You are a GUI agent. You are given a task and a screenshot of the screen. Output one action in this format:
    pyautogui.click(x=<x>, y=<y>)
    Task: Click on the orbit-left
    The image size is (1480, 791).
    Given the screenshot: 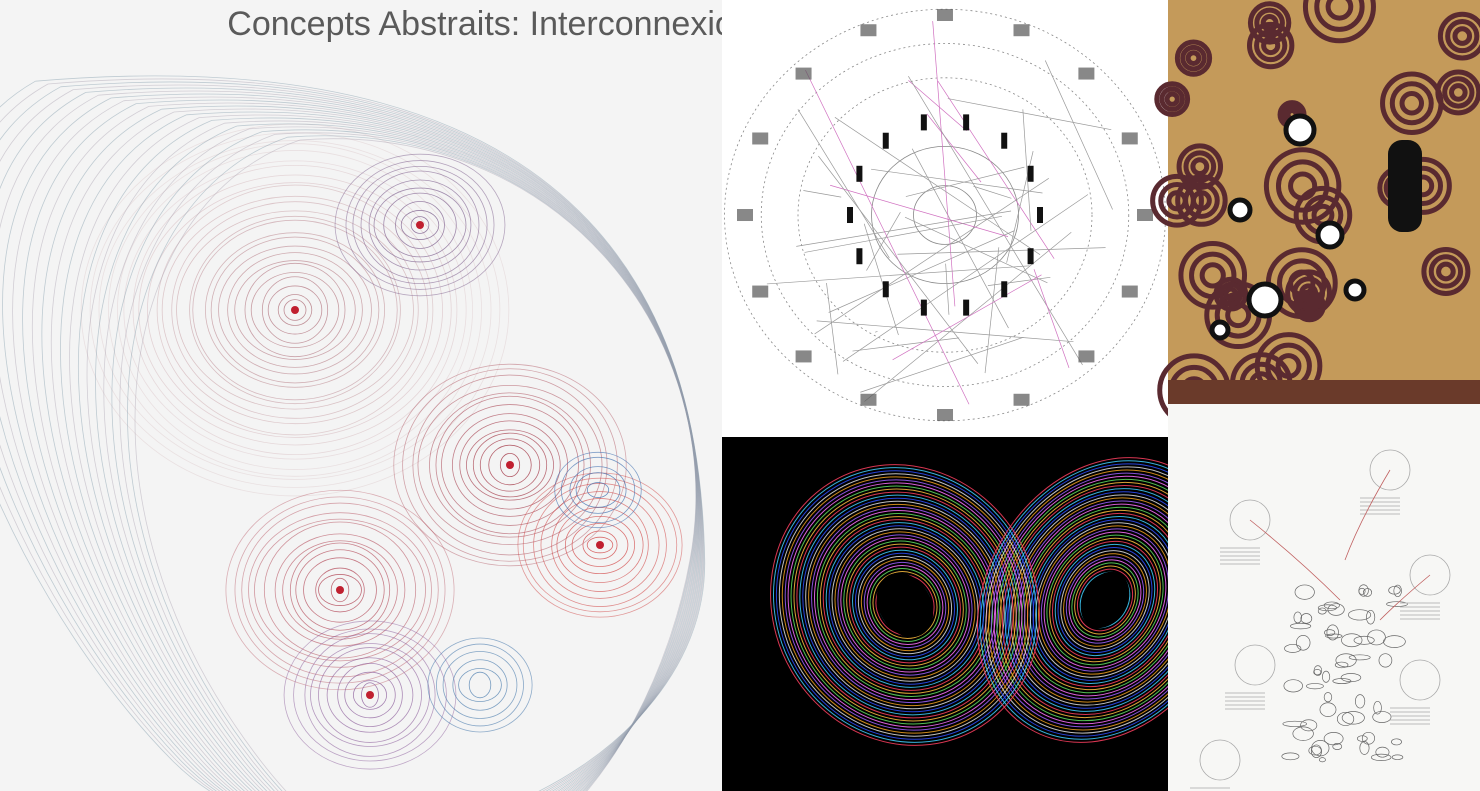 What is the action you would take?
    pyautogui.click(x=905, y=605)
    